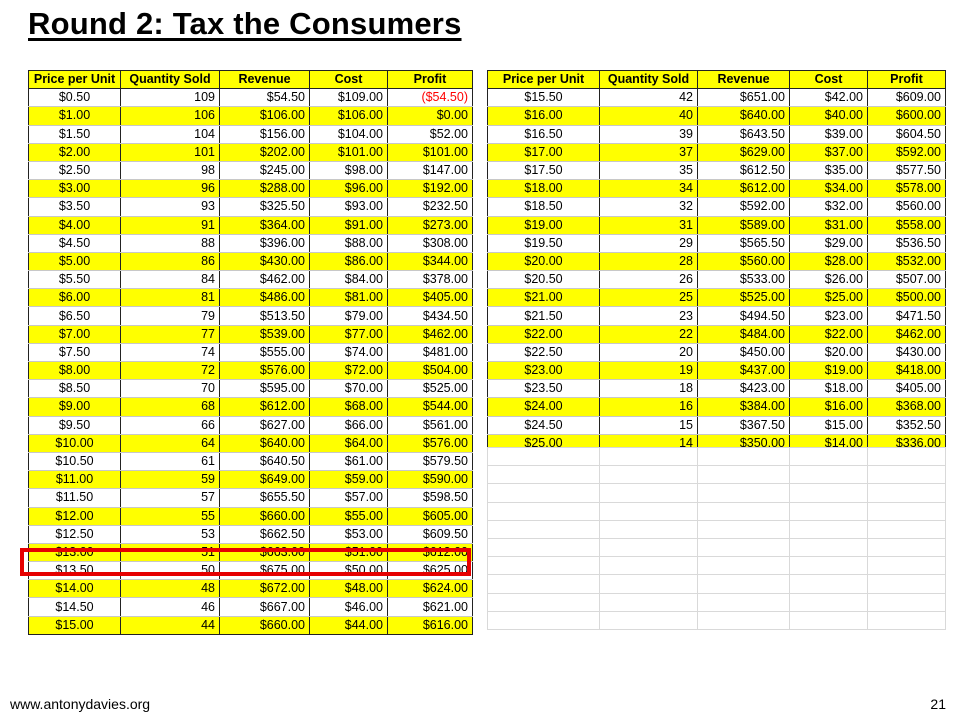 The height and width of the screenshot is (720, 960). Describe the element at coordinates (430, 225) in the screenshot. I see `cell-profit: $273.00` at that location.